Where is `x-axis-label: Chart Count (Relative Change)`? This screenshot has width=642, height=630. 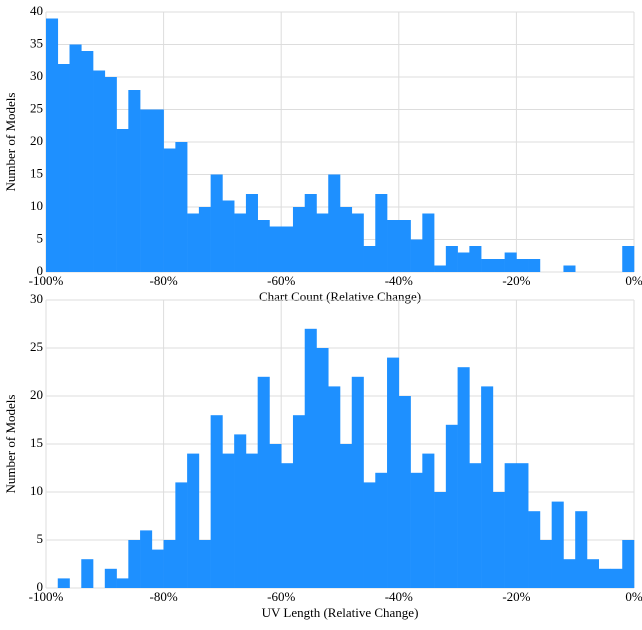
x-axis-label: Chart Count (Relative Change) is located at coordinates (340, 296).